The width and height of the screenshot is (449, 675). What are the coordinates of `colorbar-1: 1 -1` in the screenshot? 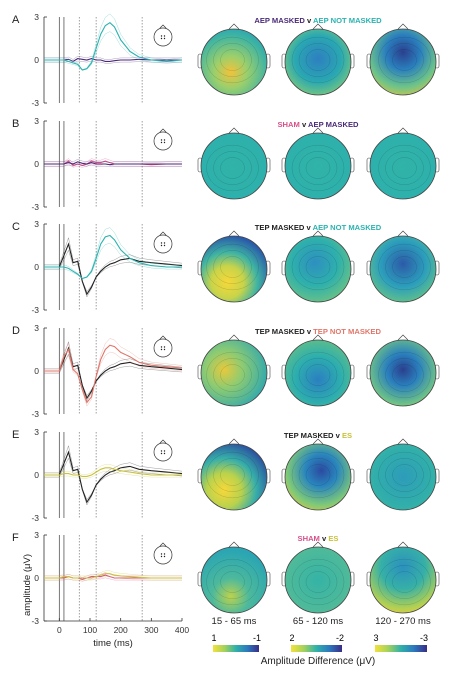 It's located at (236, 642).